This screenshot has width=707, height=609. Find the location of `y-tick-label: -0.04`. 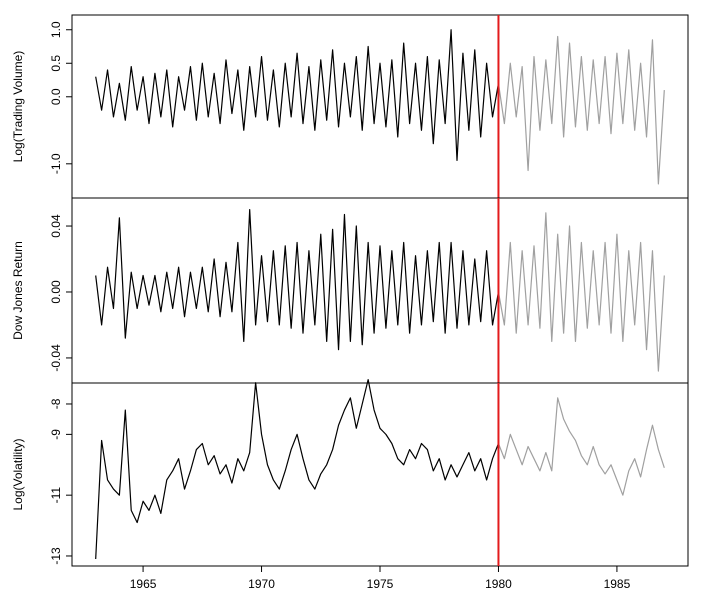

y-tick-label: -0.04 is located at coordinates (56, 358).